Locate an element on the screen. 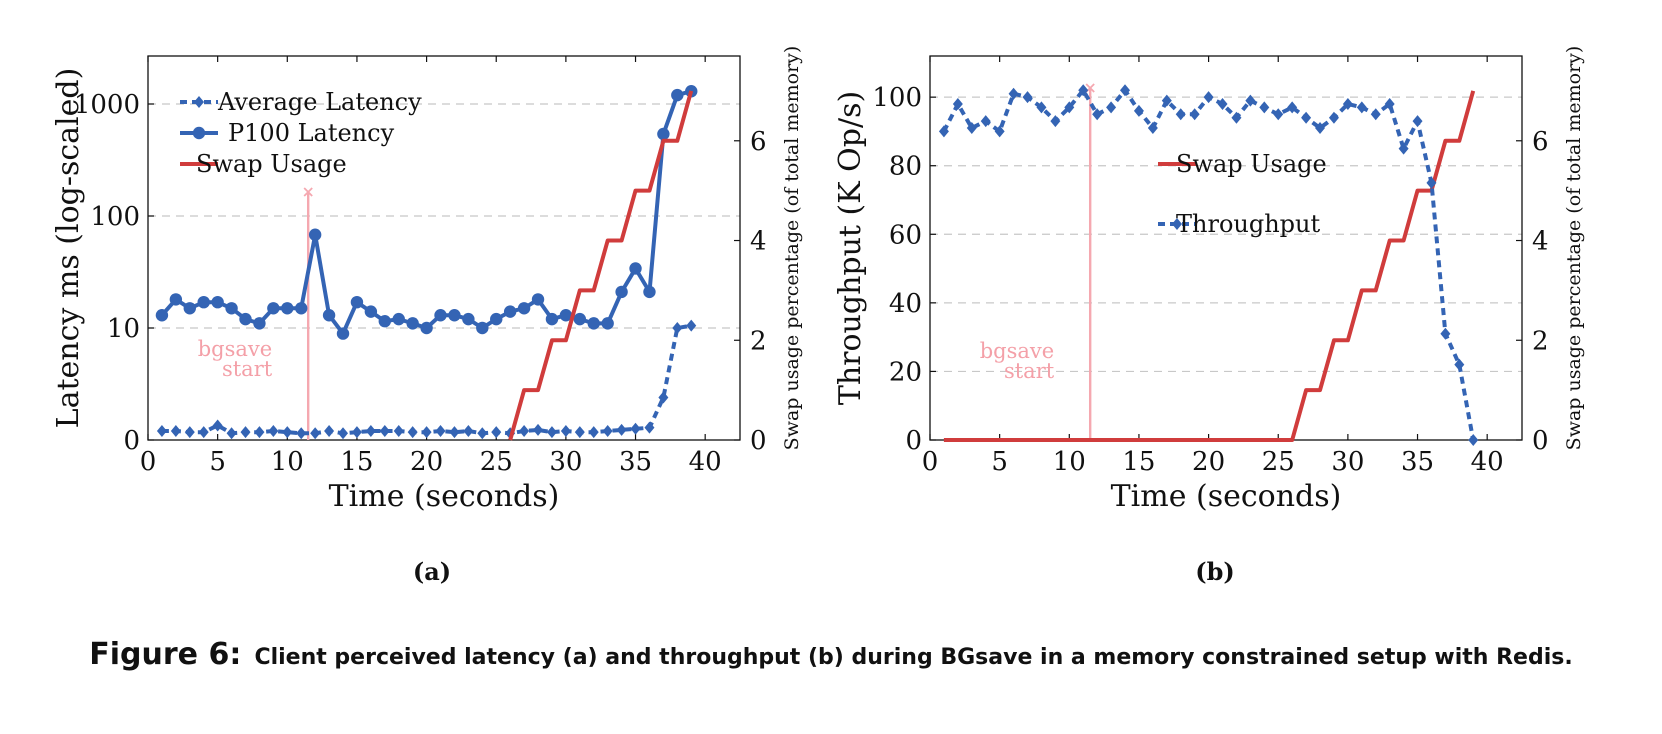  legend: Average Latency P100 Latency Swap Usage is located at coordinates (301, 133).